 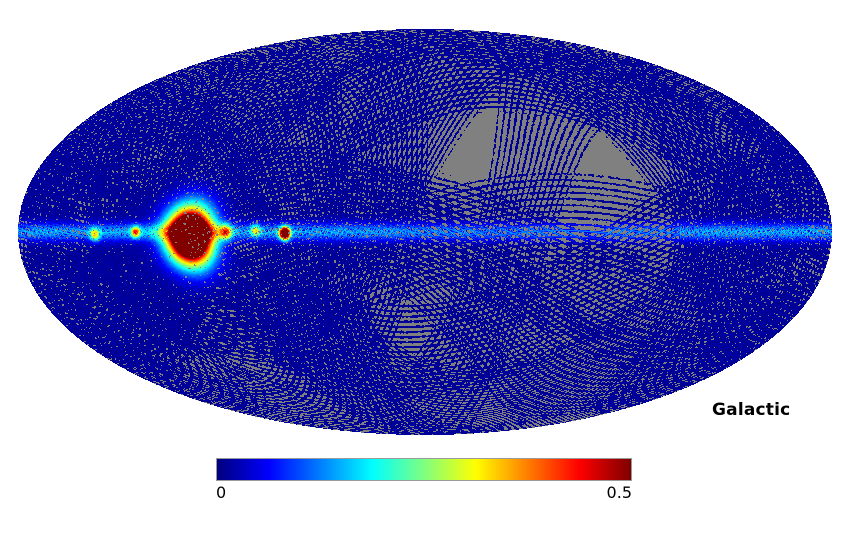 What do you see at coordinates (221, 492) in the screenshot?
I see `colorbar-min-label: 0` at bounding box center [221, 492].